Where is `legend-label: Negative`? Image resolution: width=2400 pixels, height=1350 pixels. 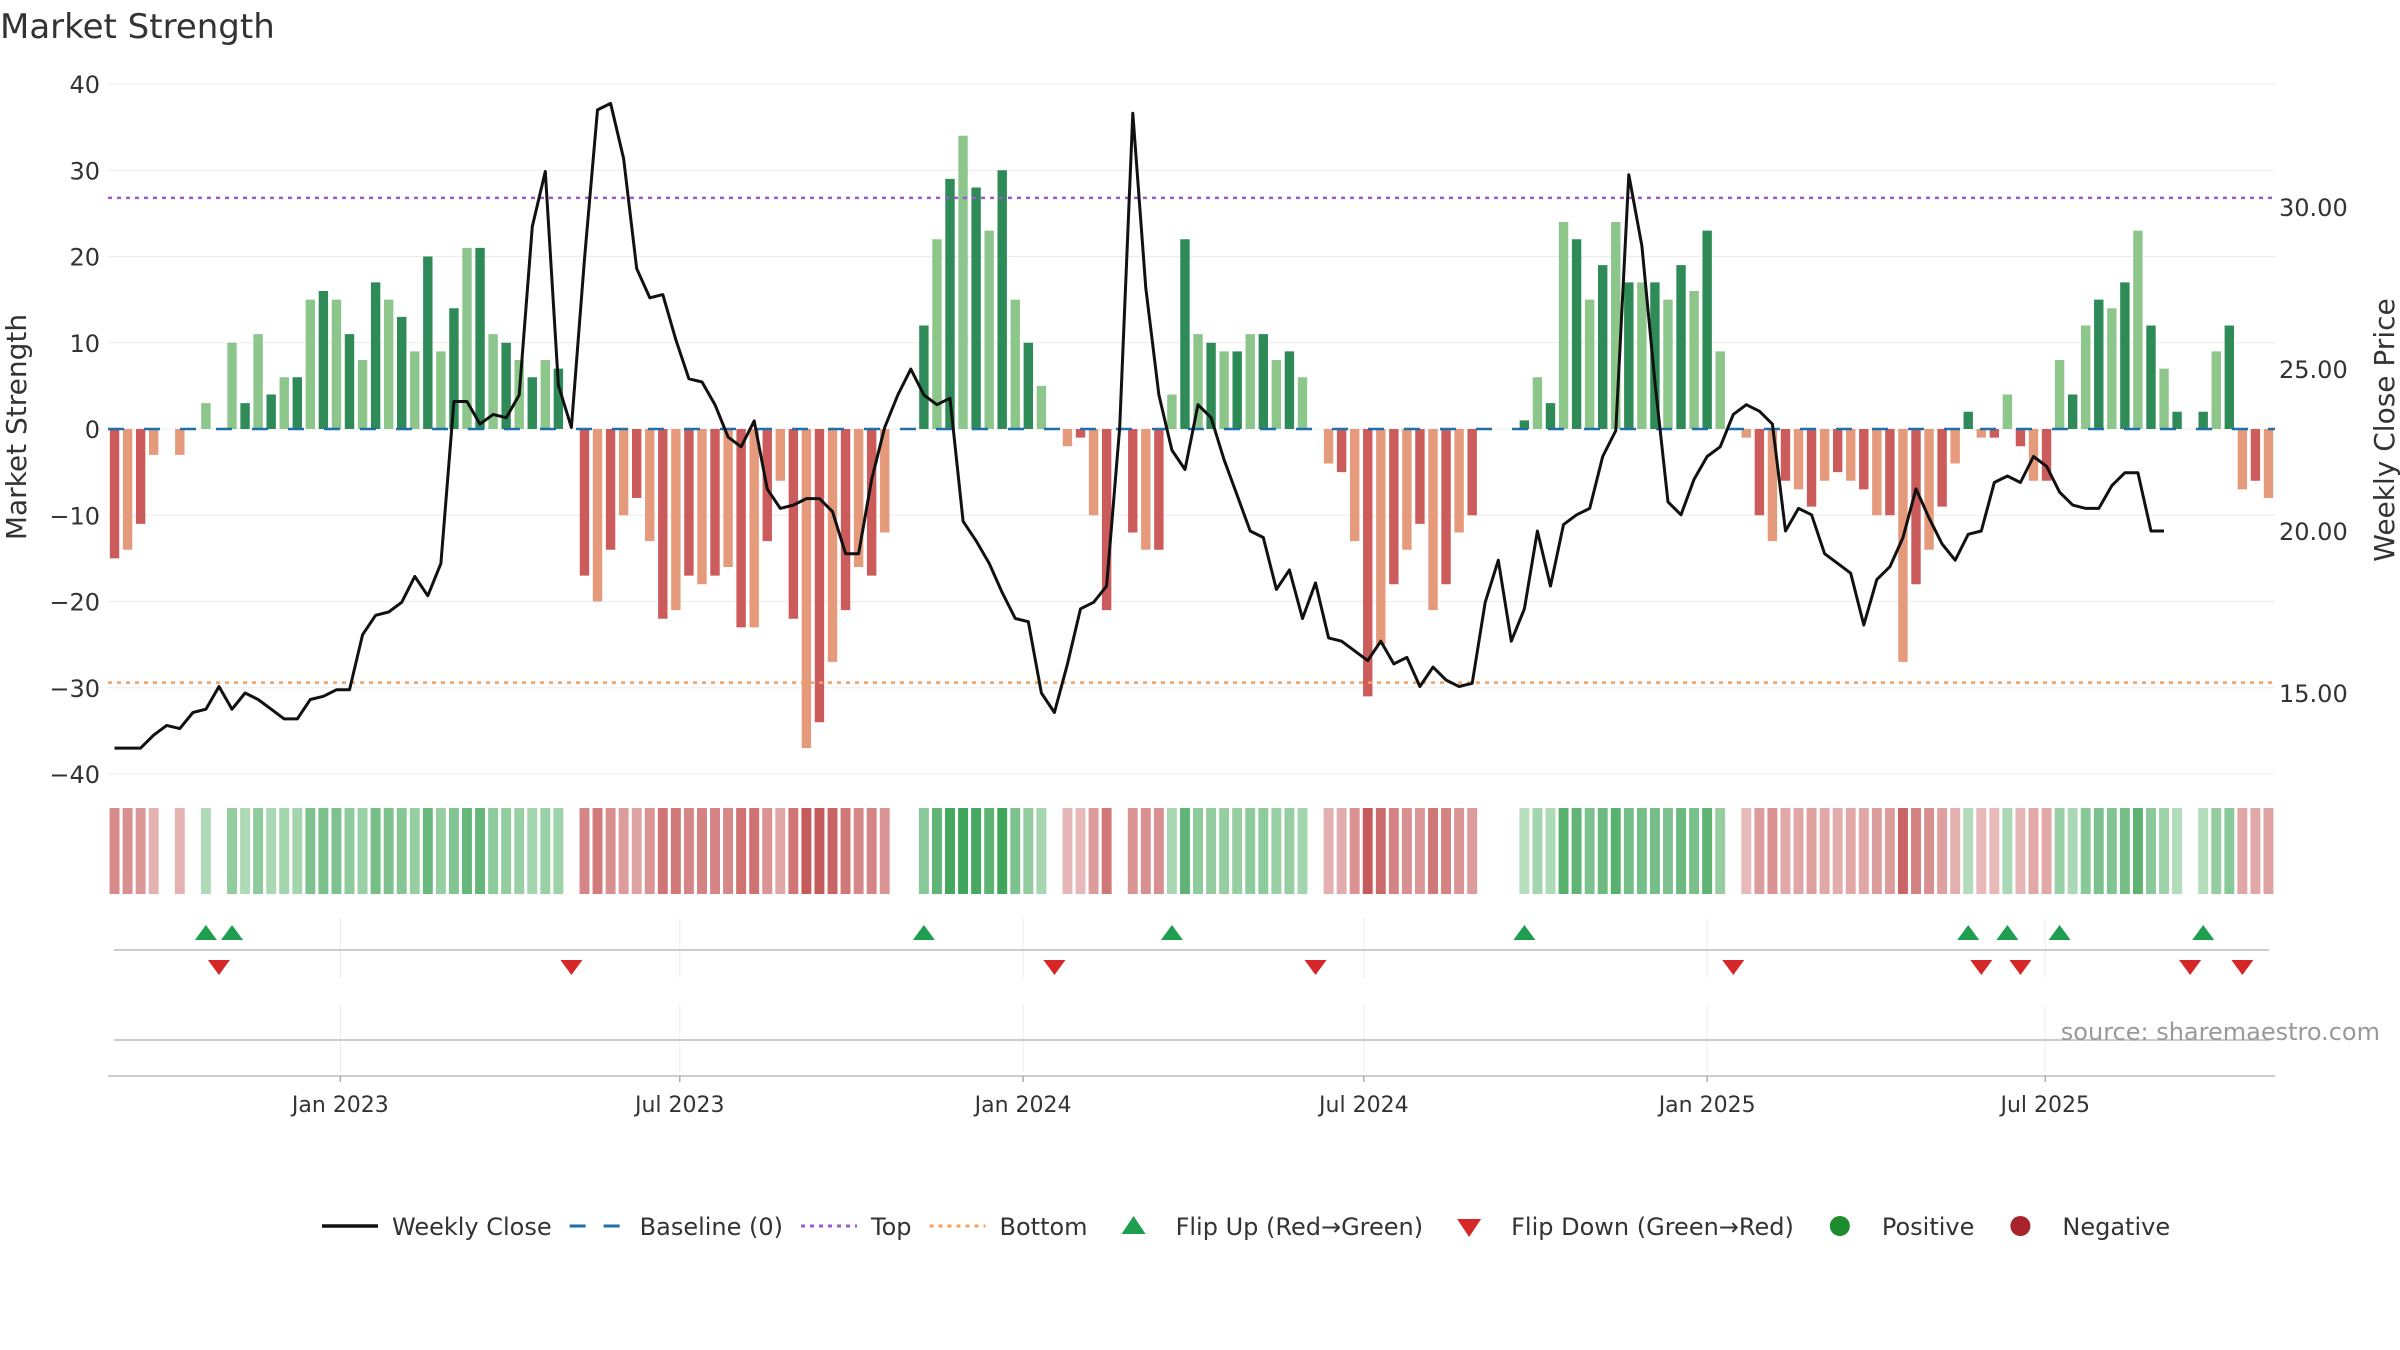
legend-label: Negative is located at coordinates (2116, 1227).